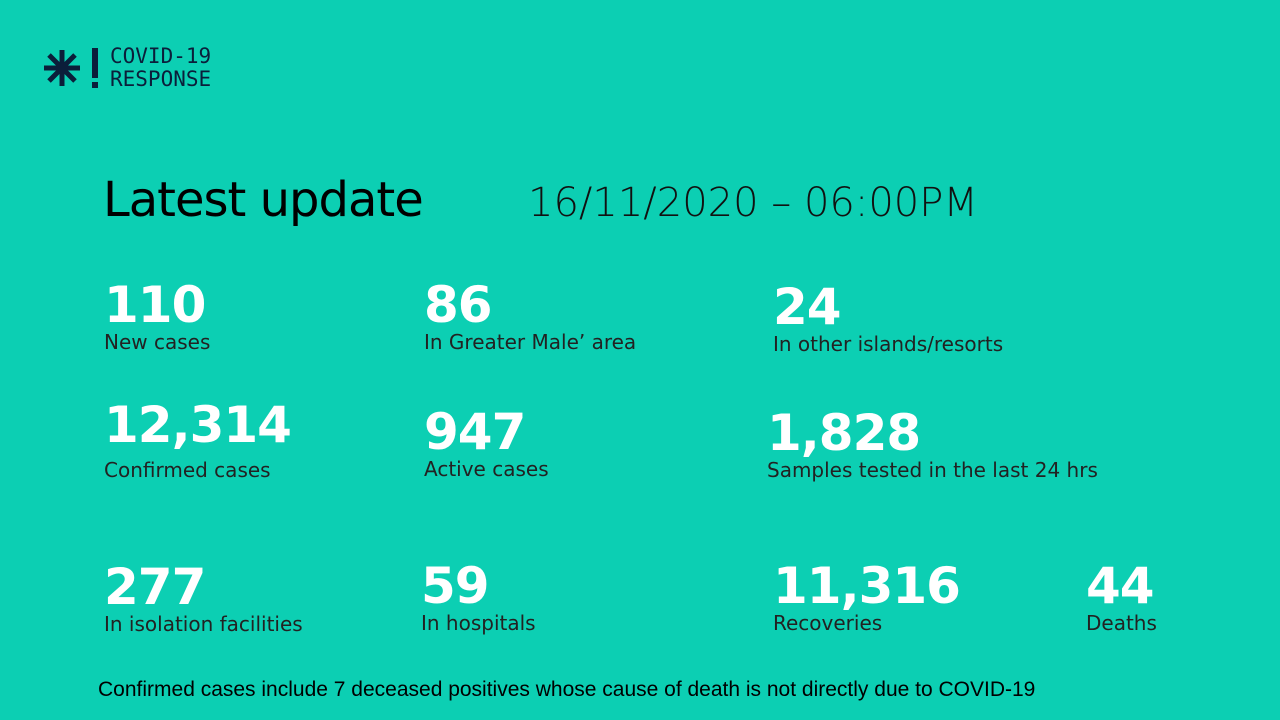  I want to click on stat-label: Confirmed cases, so click(187, 470).